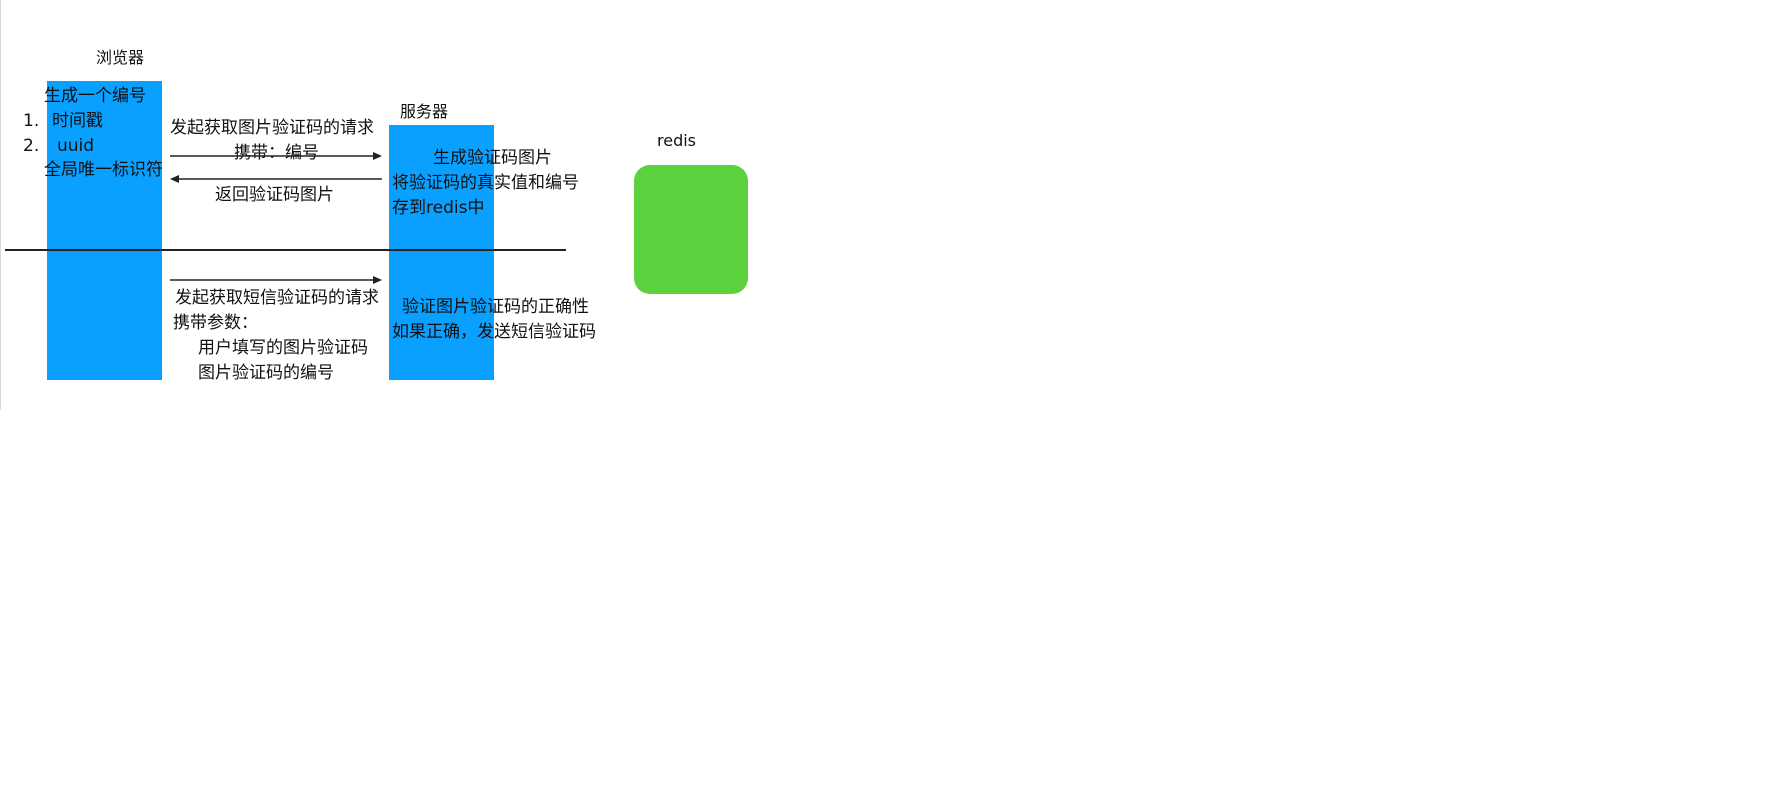 This screenshot has height=804, width=1771. Describe the element at coordinates (104, 230) in the screenshot. I see `browser-lane` at that location.